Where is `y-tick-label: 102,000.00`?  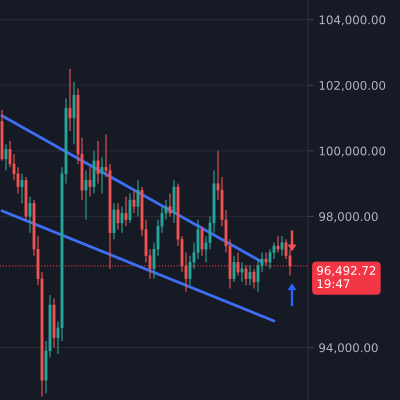
y-tick-label: 102,000.00 is located at coordinates (353, 86).